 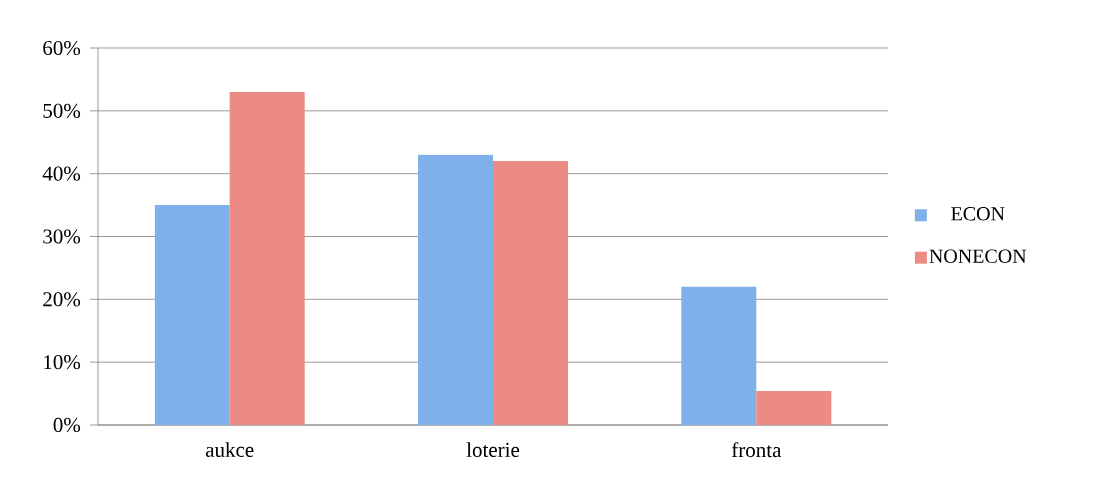 I want to click on y-tick-label: 40%, so click(x=61, y=173).